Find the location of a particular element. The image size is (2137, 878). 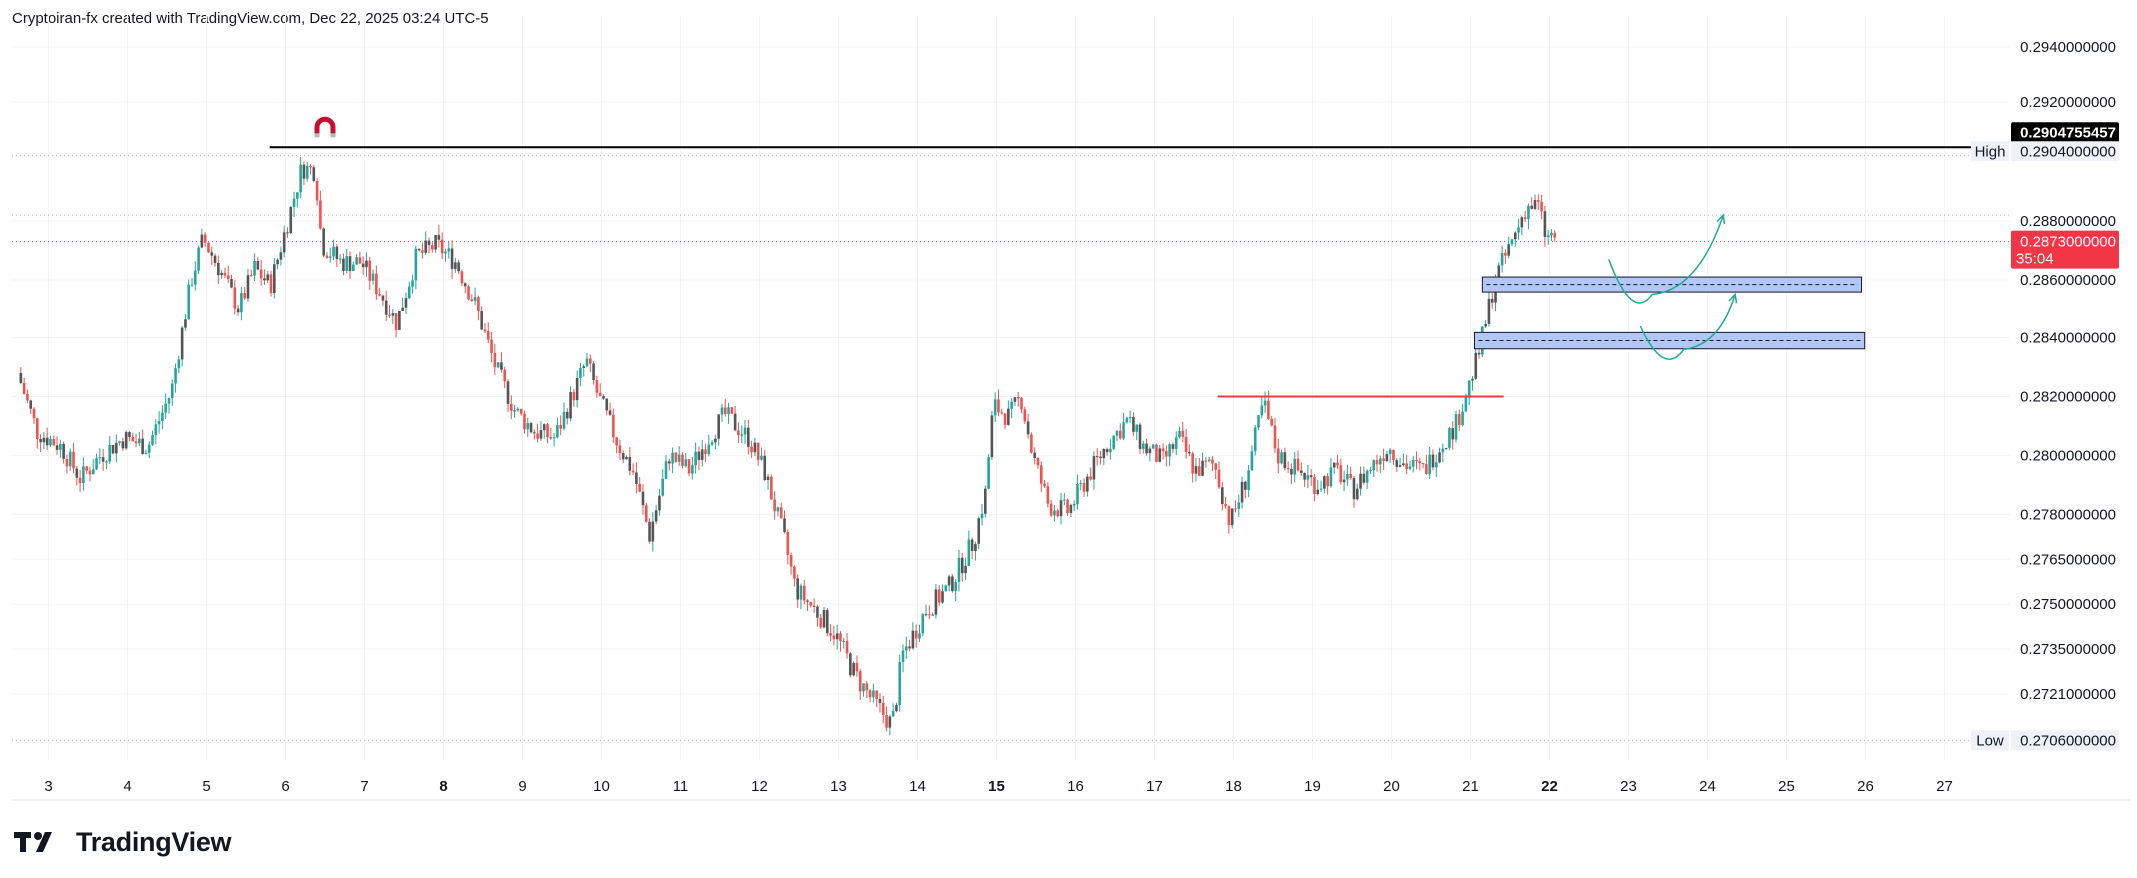

low-label: Low is located at coordinates (1990, 740).